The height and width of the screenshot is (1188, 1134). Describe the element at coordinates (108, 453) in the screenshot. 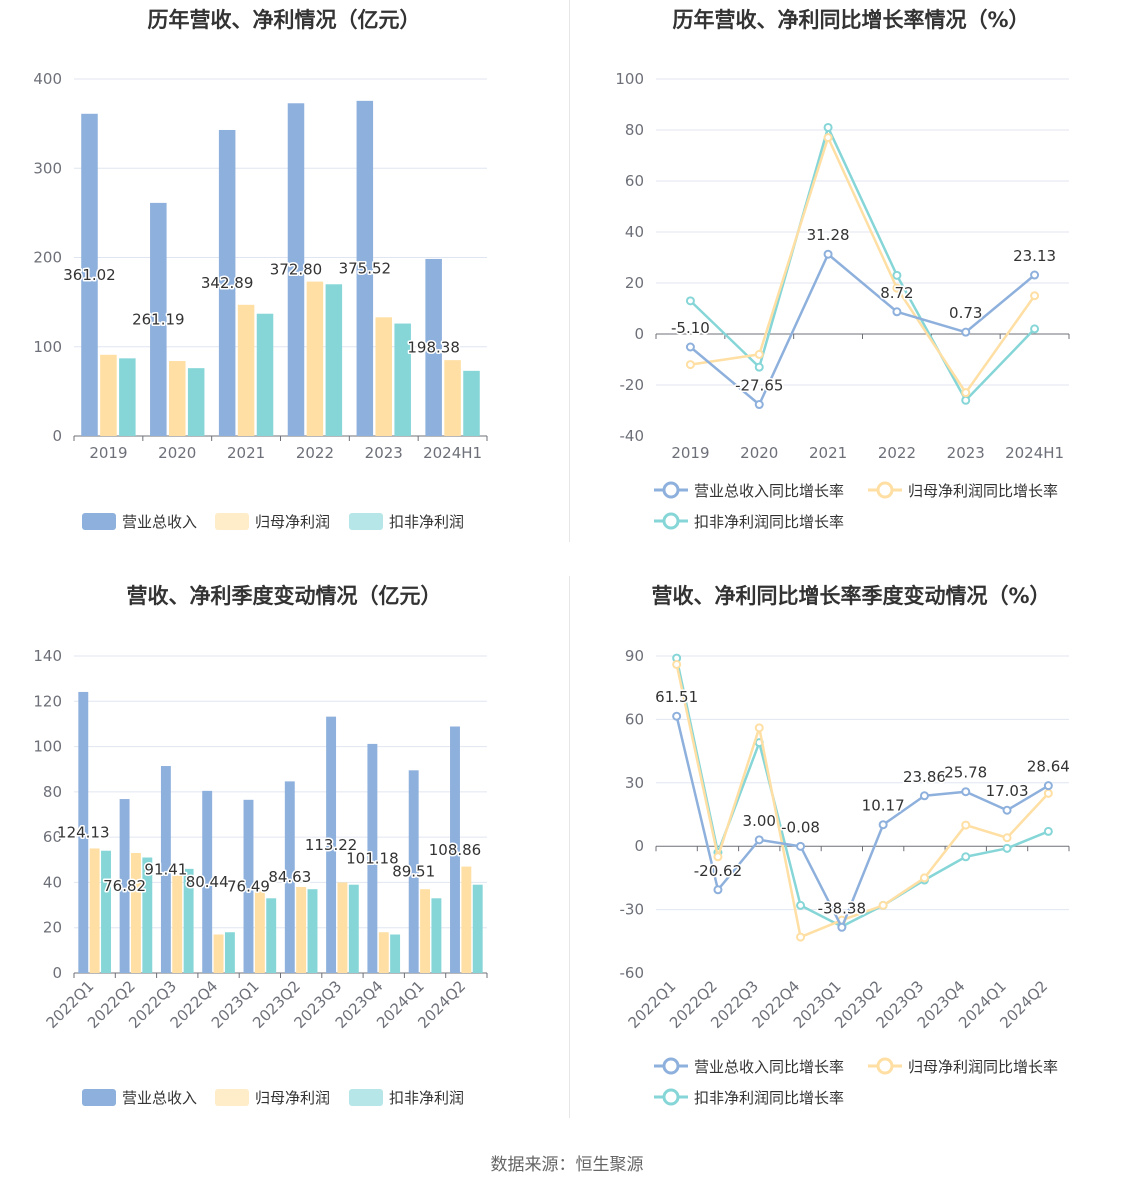

I see `x-tick-label: 2019` at that location.